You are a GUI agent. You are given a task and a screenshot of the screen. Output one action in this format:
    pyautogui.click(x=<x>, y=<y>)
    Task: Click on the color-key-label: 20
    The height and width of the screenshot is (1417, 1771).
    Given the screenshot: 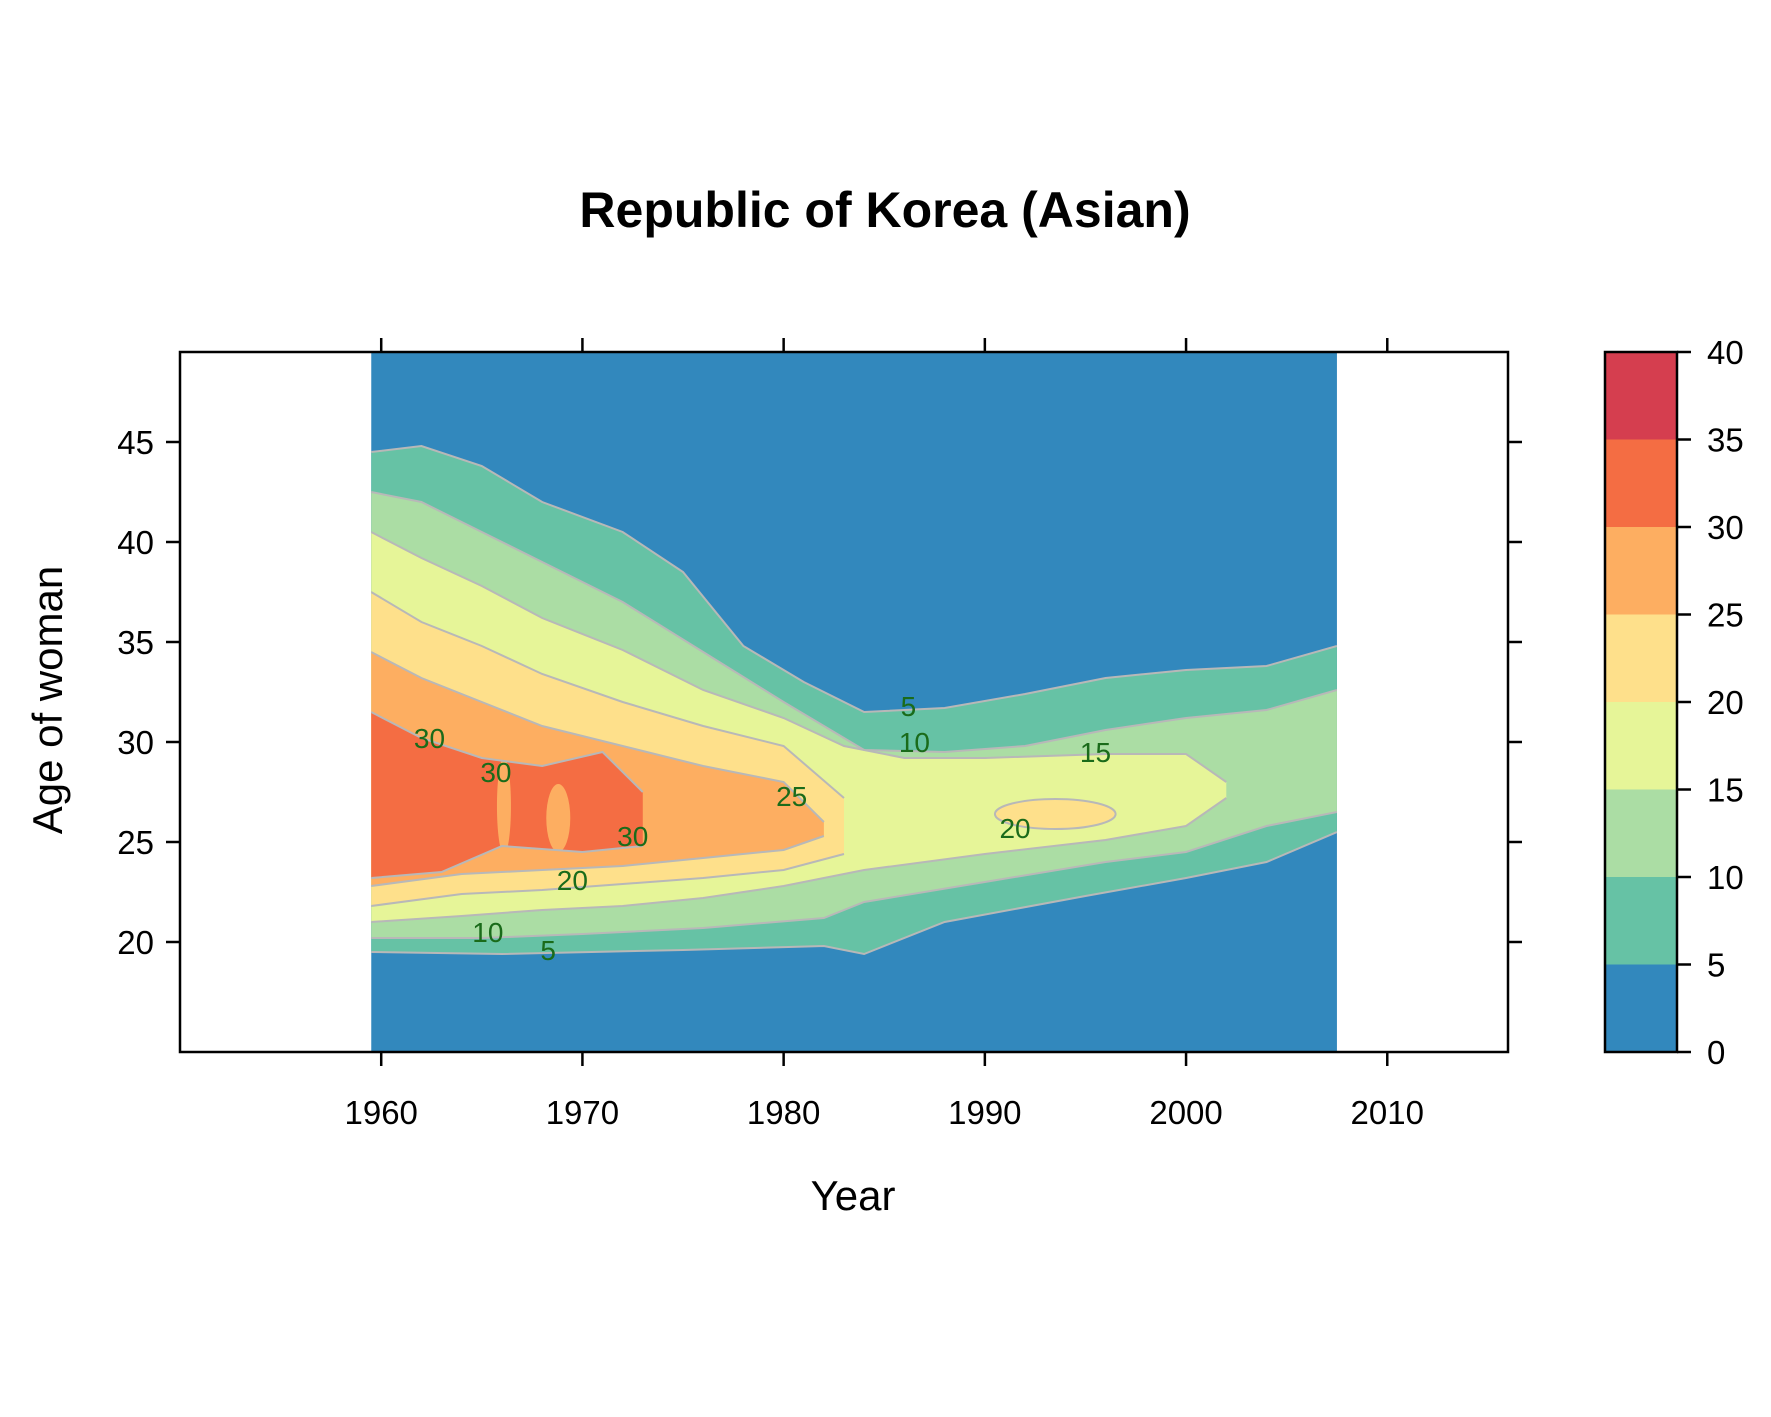 What is the action you would take?
    pyautogui.click(x=1725, y=702)
    